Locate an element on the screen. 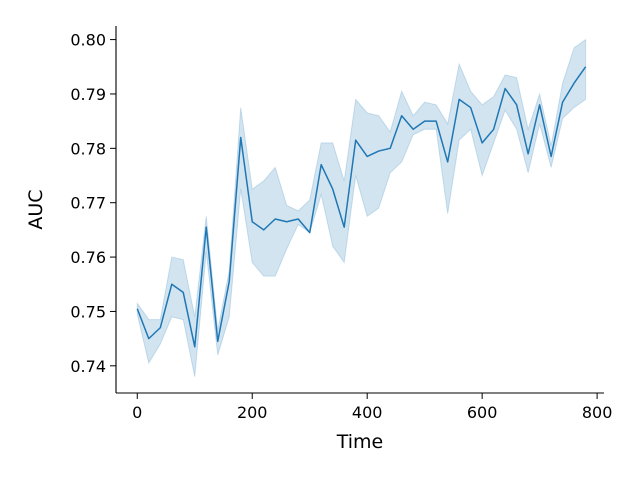  x-axis-ticks: 0 200 400 600 800 is located at coordinates (372, 407).